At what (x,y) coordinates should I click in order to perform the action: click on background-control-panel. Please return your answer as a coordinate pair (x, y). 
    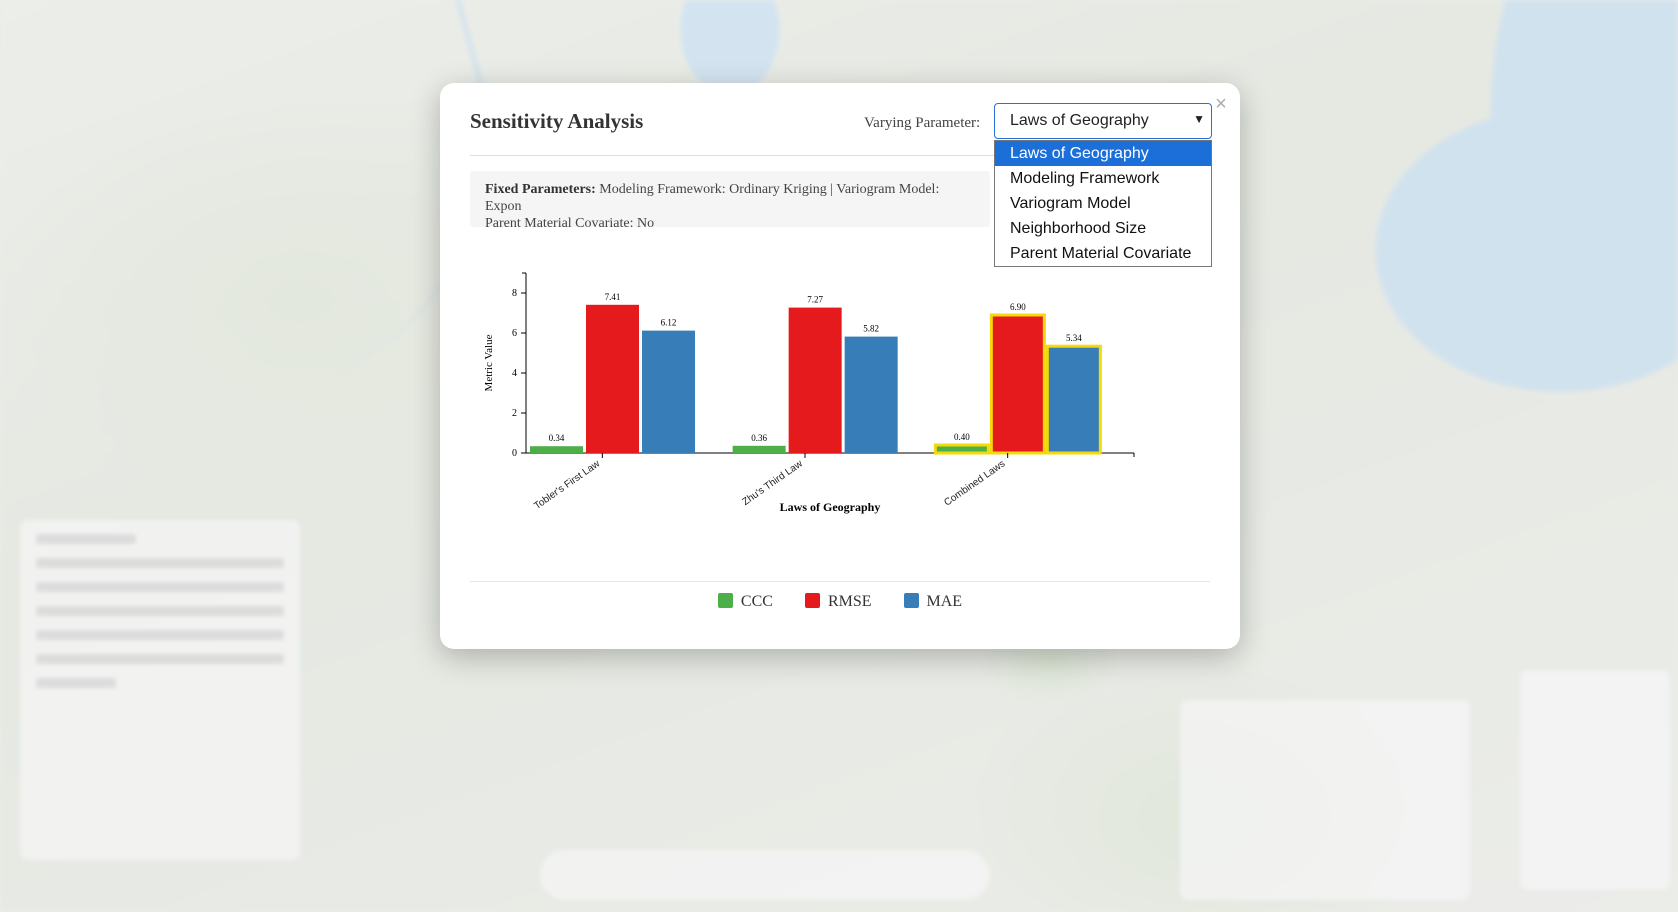
    Looking at the image, I should click on (160, 690).